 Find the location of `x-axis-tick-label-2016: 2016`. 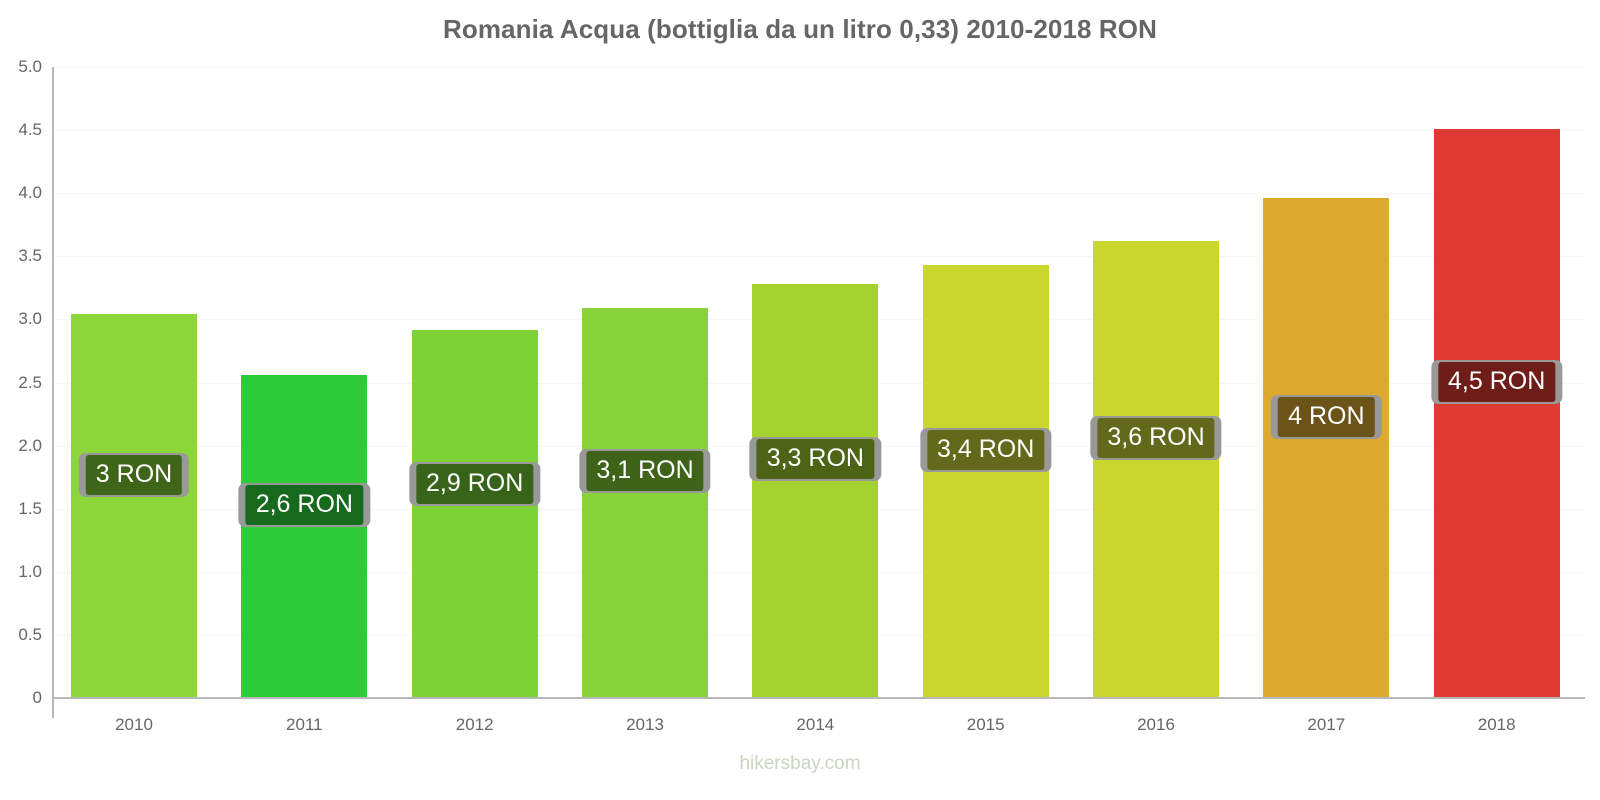

x-axis-tick-label-2016: 2016 is located at coordinates (1156, 724).